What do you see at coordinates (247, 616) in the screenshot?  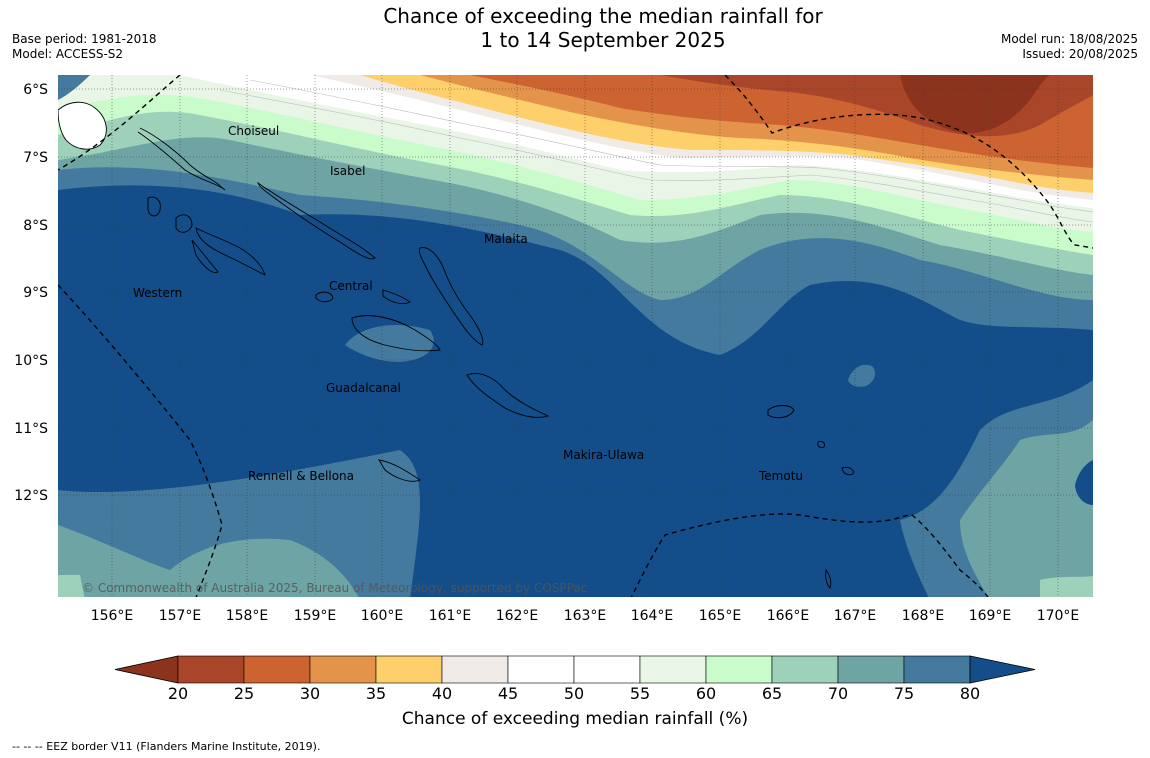 I see `lon-label-158e: 158°E` at bounding box center [247, 616].